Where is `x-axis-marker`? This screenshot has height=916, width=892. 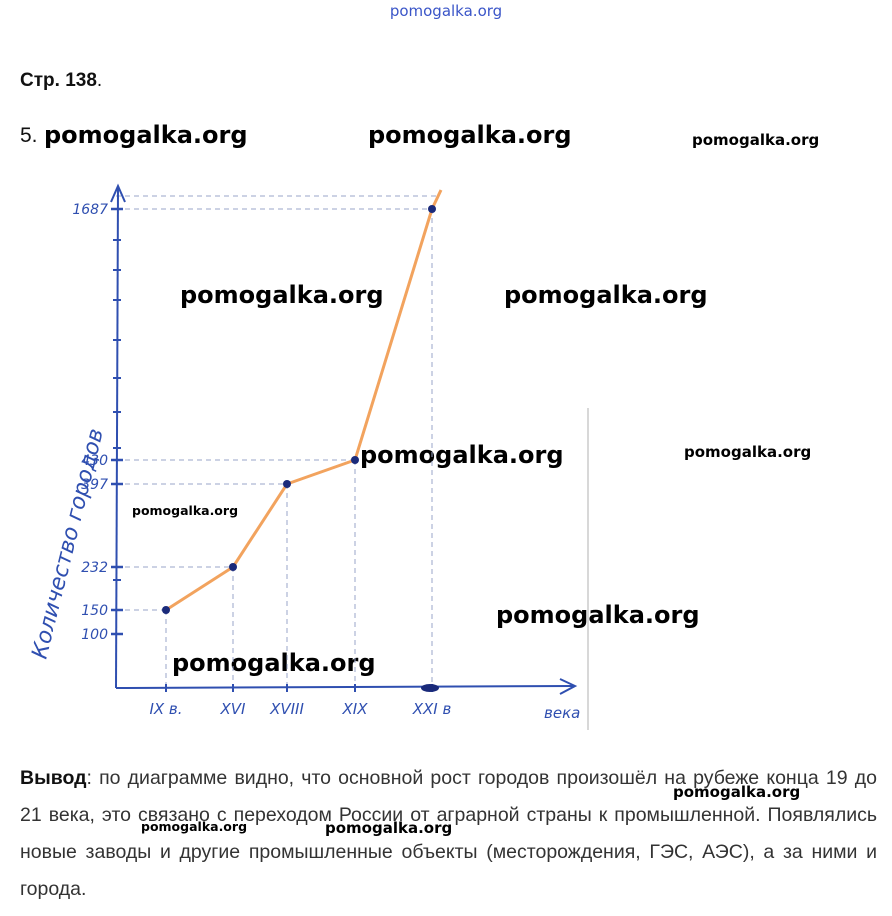 x-axis-marker is located at coordinates (430, 688).